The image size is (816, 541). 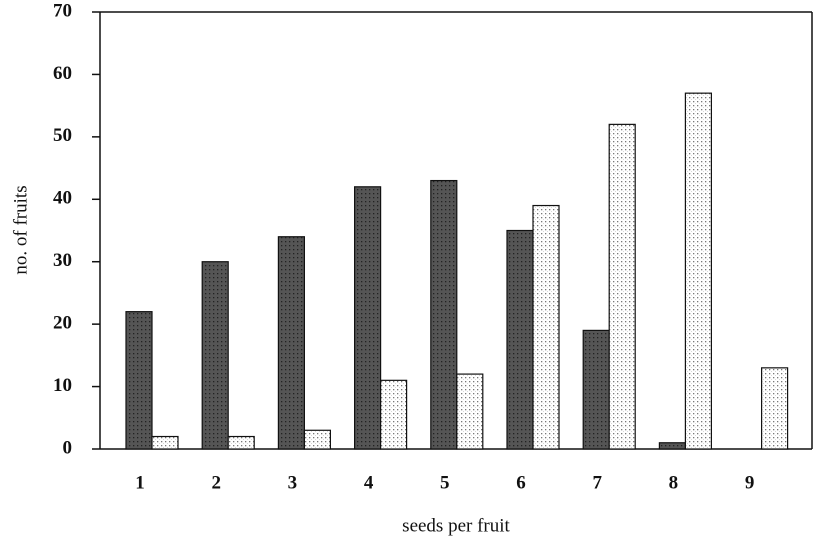 What do you see at coordinates (674, 482) in the screenshot?
I see `x-tick-label: 8` at bounding box center [674, 482].